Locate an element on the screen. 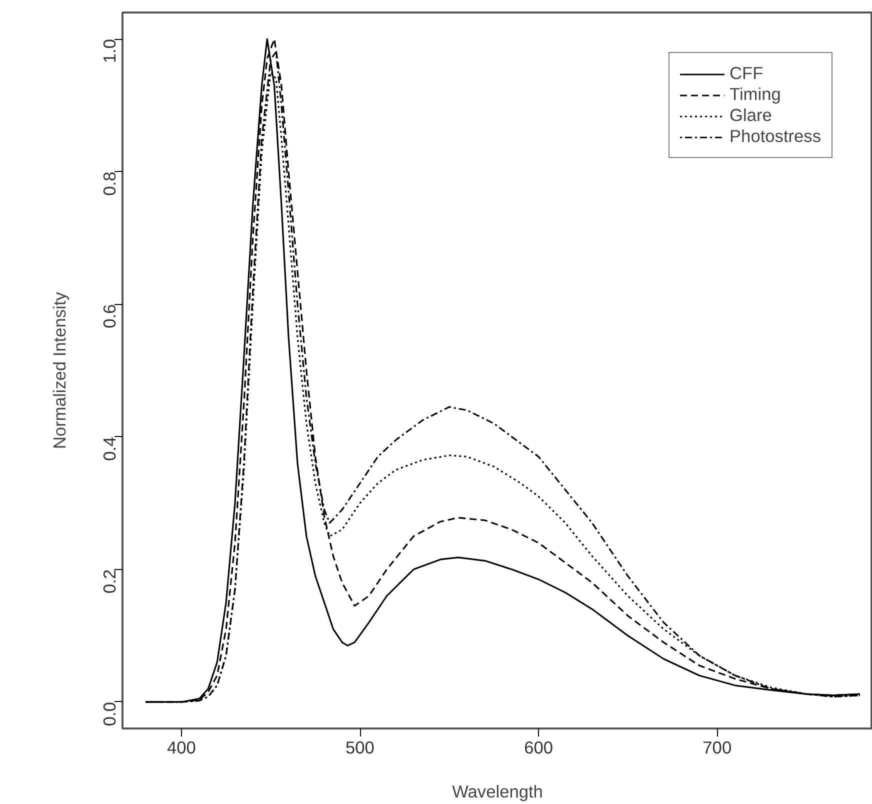 The width and height of the screenshot is (872, 804). y-axis-title: Normalized Intensity is located at coordinates (60, 370).